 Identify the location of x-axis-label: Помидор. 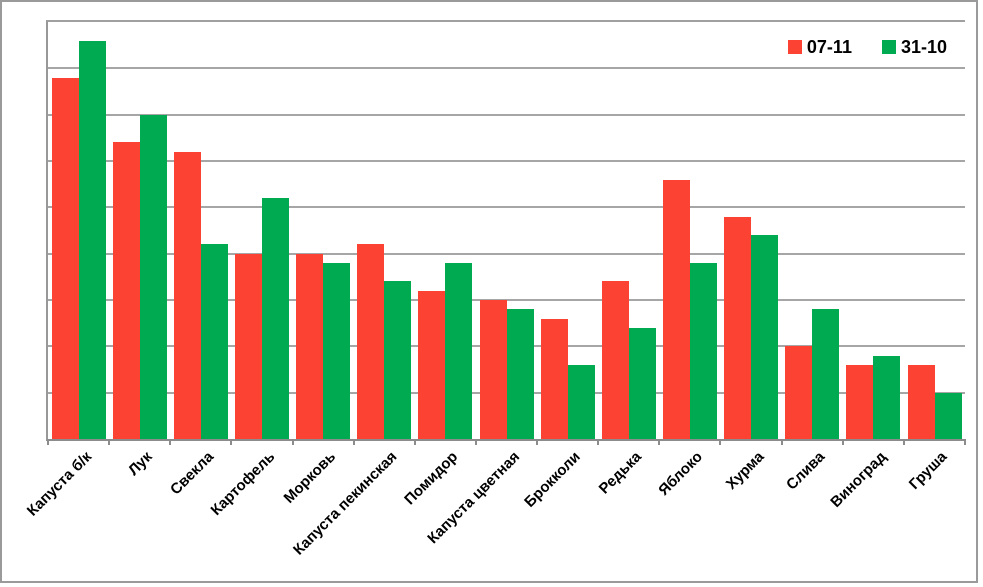
(431, 478).